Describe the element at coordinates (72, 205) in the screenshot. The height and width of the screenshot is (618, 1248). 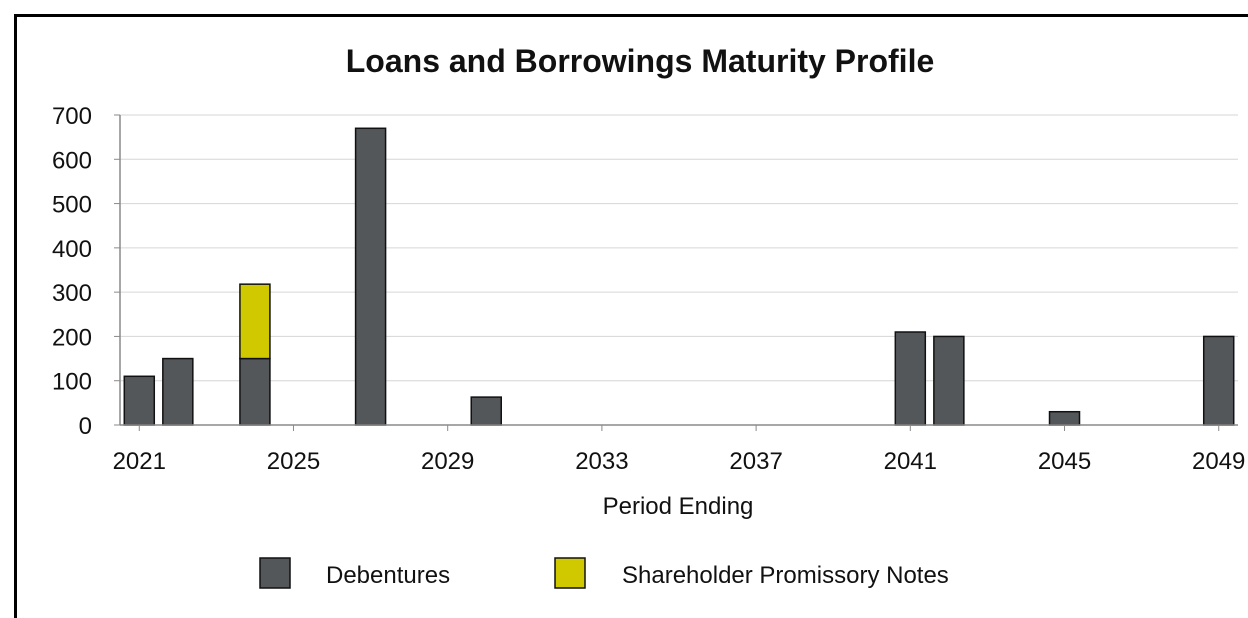
I see `y-tick-label: 500` at that location.